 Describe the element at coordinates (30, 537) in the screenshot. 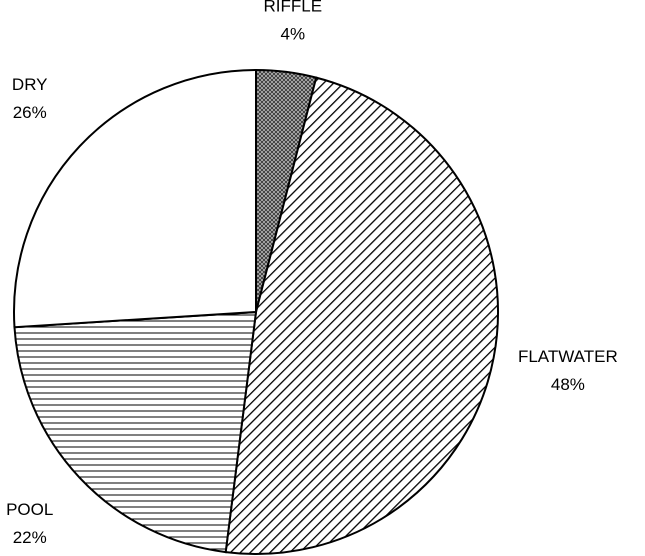

I see `slice-value-label: 22%` at that location.